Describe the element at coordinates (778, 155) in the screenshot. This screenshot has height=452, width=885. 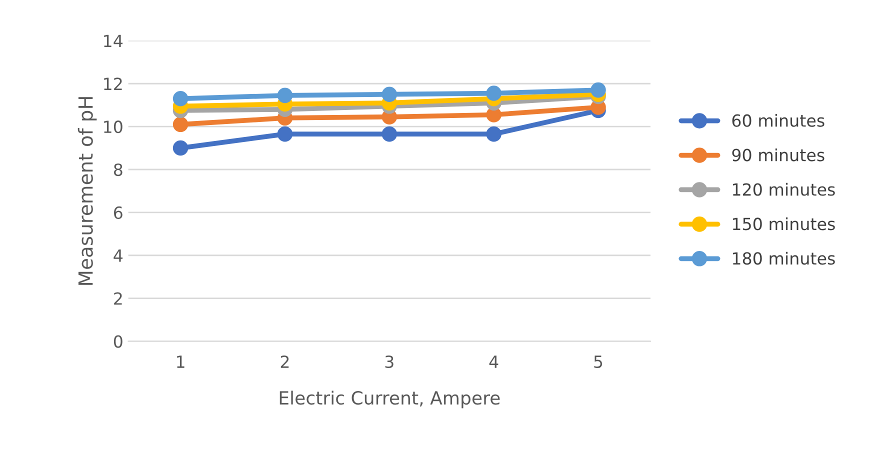
I see `legend-label: 90 minutes` at that location.